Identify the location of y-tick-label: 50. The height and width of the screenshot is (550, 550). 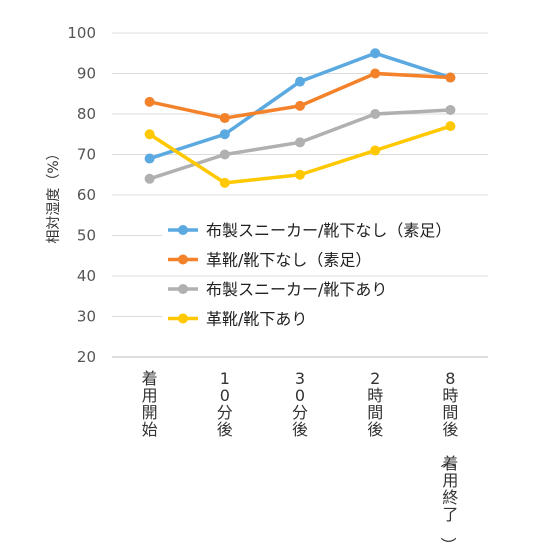
(86, 236).